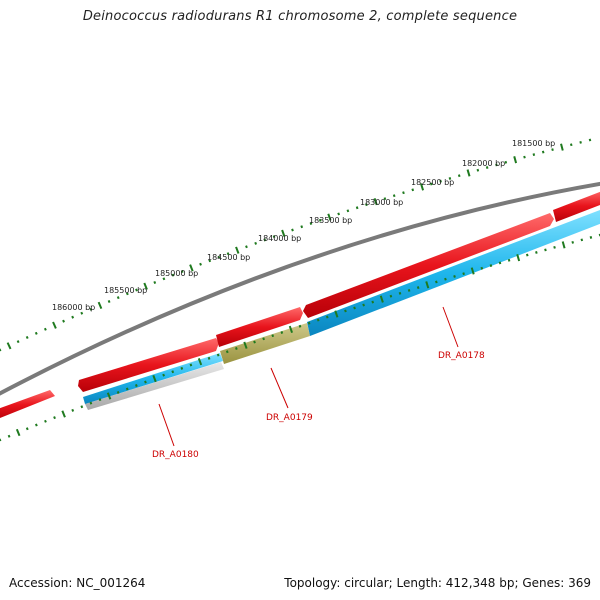 The image size is (600, 600). What do you see at coordinates (279, 238) in the screenshot?
I see `scale-label: 184000 bp` at bounding box center [279, 238].